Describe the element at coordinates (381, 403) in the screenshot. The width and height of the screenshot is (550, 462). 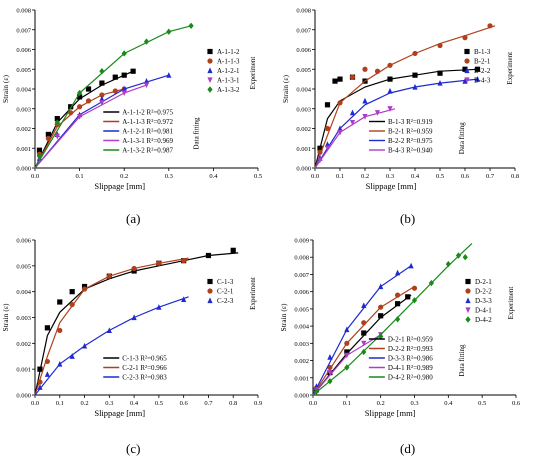
I see `x-tick-label: 0.2` at that location.